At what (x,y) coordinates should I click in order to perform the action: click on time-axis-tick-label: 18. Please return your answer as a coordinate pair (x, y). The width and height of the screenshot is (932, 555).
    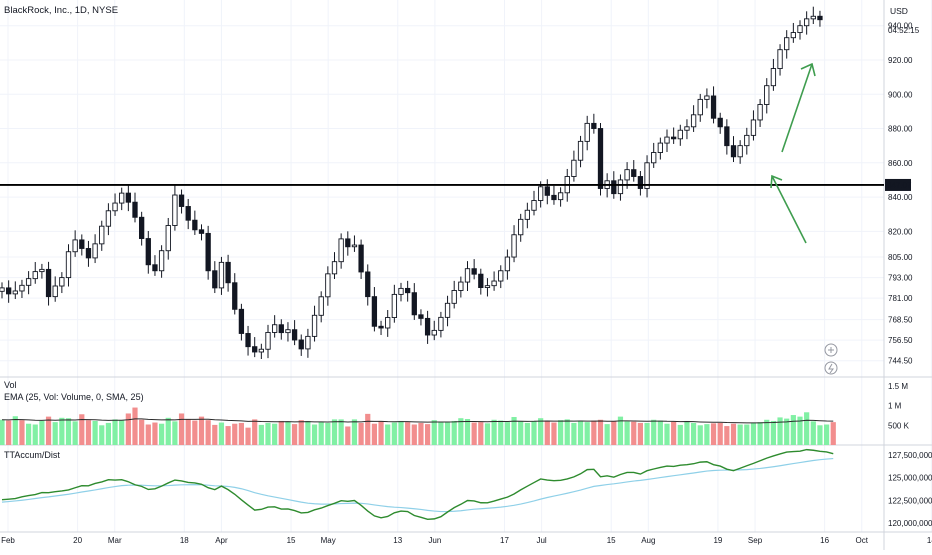
    Looking at the image, I should click on (184, 540).